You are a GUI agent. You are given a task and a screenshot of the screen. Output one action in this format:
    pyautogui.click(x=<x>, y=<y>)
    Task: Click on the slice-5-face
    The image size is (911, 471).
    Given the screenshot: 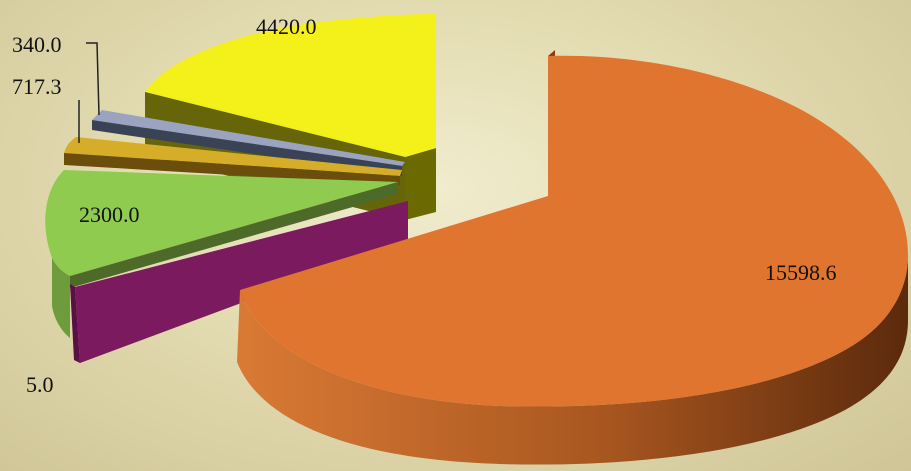 What is the action you would take?
    pyautogui.click(x=241, y=282)
    